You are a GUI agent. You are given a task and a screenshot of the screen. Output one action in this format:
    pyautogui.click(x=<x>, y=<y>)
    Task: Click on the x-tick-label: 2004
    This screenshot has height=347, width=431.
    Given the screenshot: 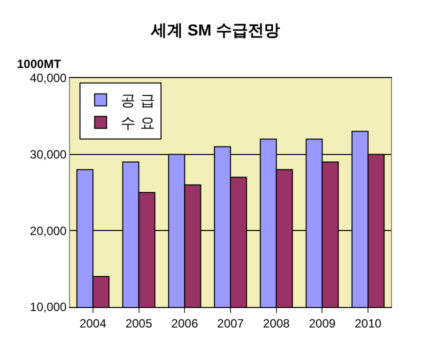 What is the action you would take?
    pyautogui.click(x=93, y=323)
    